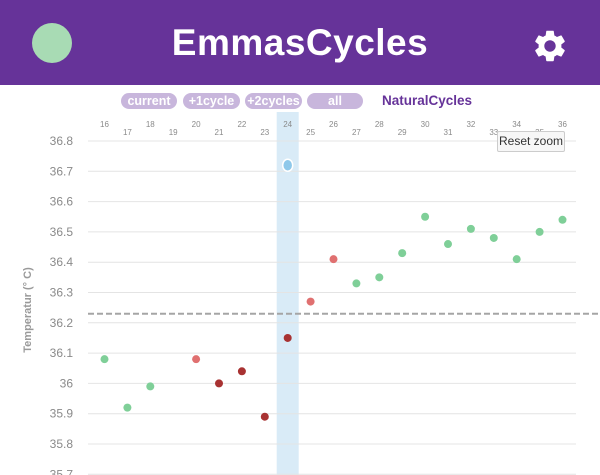 The width and height of the screenshot is (600, 475). What do you see at coordinates (62, 323) in the screenshot?
I see `y-tick-label: 36.2` at bounding box center [62, 323].